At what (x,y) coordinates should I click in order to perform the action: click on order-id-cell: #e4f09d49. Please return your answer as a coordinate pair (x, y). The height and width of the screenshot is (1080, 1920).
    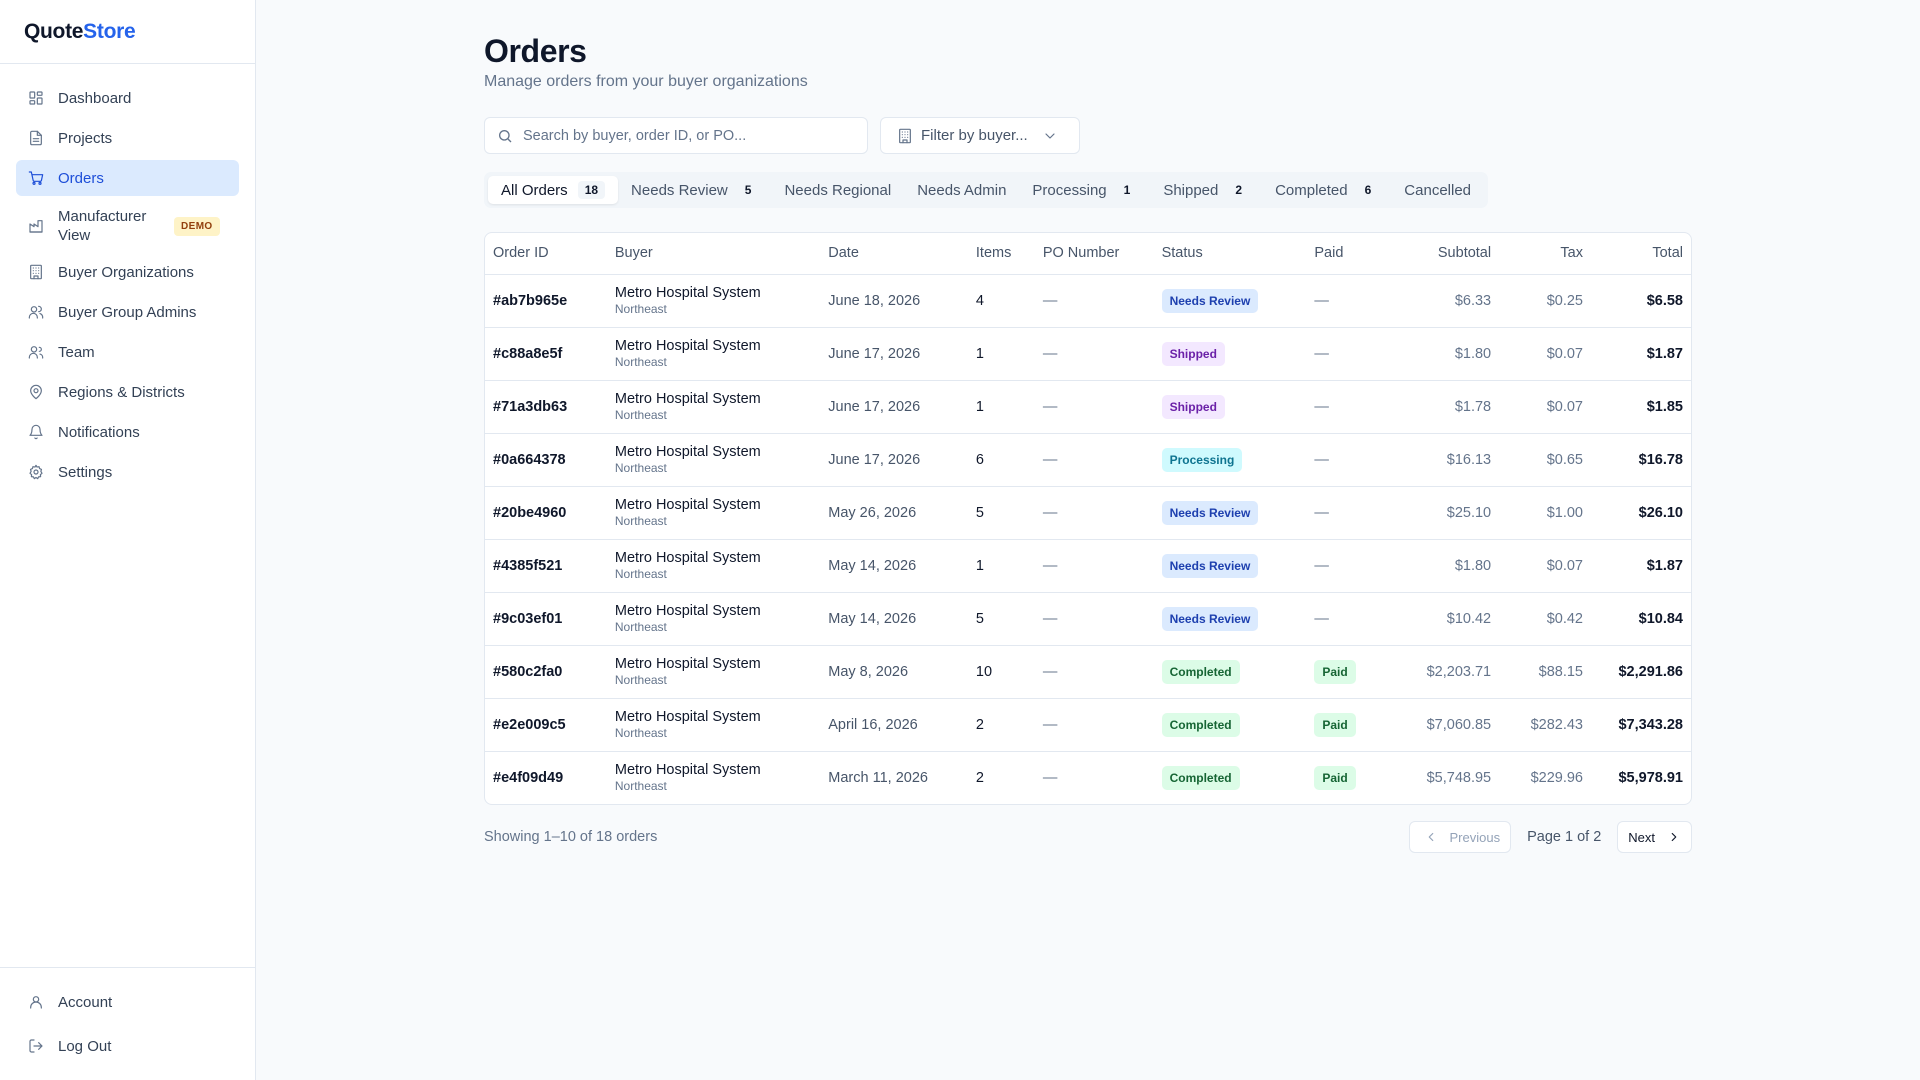
    Looking at the image, I should click on (528, 777).